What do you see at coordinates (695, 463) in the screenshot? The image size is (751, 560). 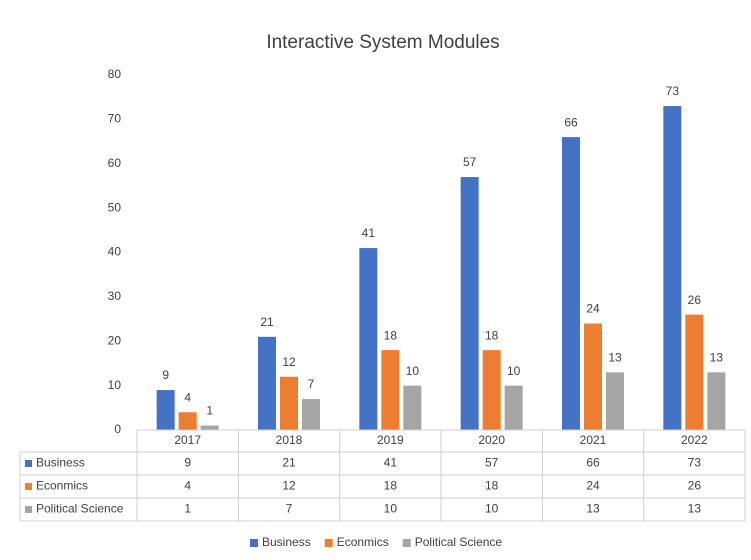 I see `table-cell: 73` at bounding box center [695, 463].